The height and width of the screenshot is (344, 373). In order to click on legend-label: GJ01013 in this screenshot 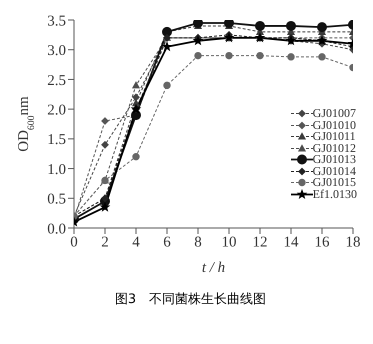, I will do `click(334, 159)`.